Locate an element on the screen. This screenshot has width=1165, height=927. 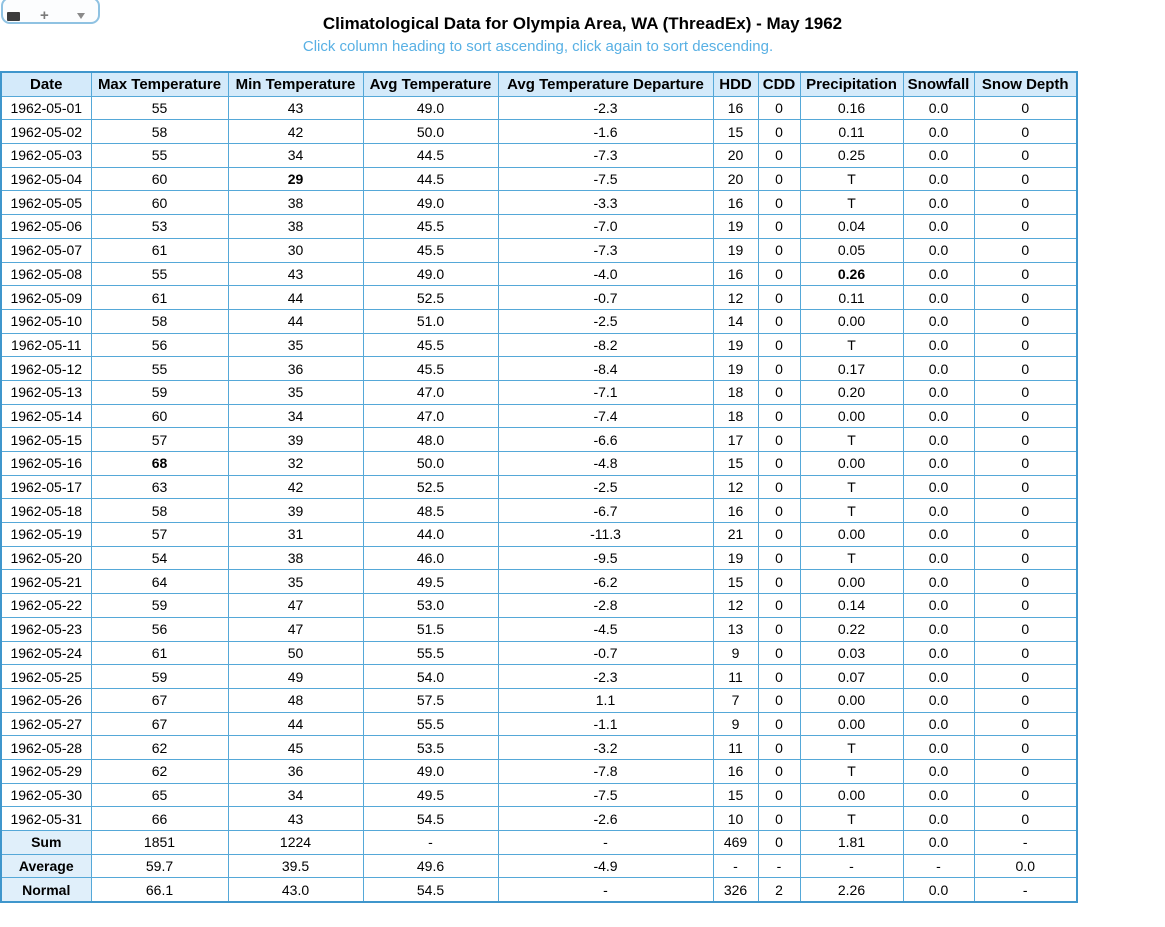
cell: 47 is located at coordinates (295, 629).